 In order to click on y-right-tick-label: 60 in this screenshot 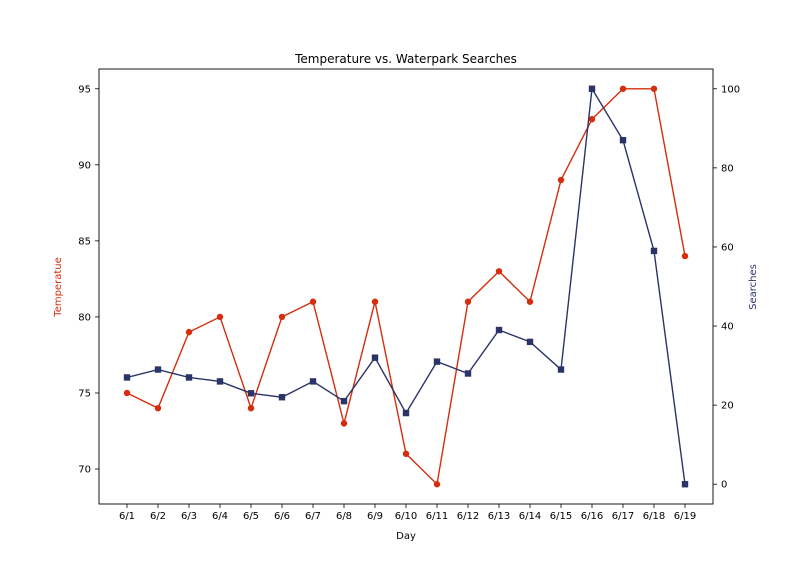, I will do `click(727, 247)`.